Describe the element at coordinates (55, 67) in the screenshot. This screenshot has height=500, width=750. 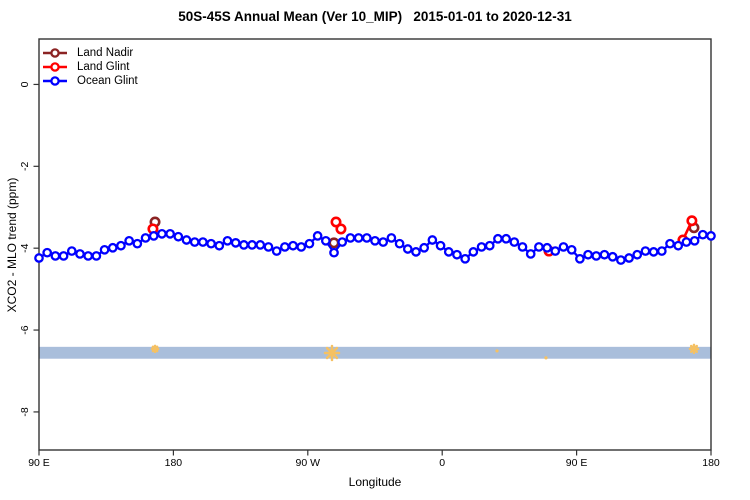
I see `land-glint-marker-icon` at that location.